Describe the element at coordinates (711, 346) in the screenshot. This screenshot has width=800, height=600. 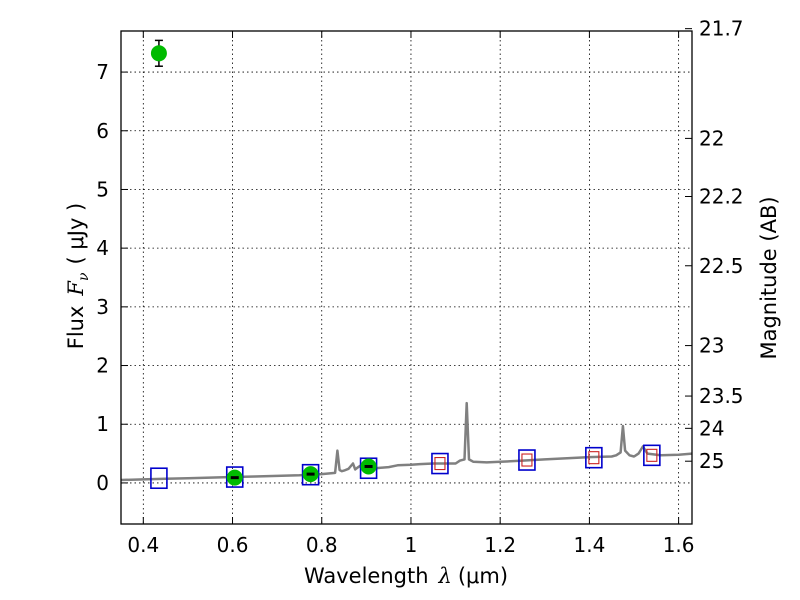
I see `y2-tick-label: 23` at that location.